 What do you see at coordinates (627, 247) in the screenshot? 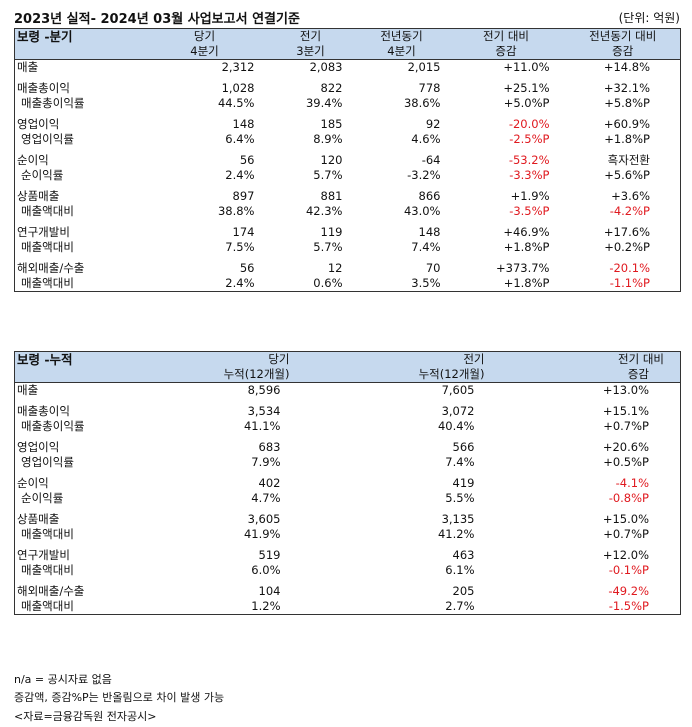
I see `table-cell: +0.2%P` at bounding box center [627, 247].